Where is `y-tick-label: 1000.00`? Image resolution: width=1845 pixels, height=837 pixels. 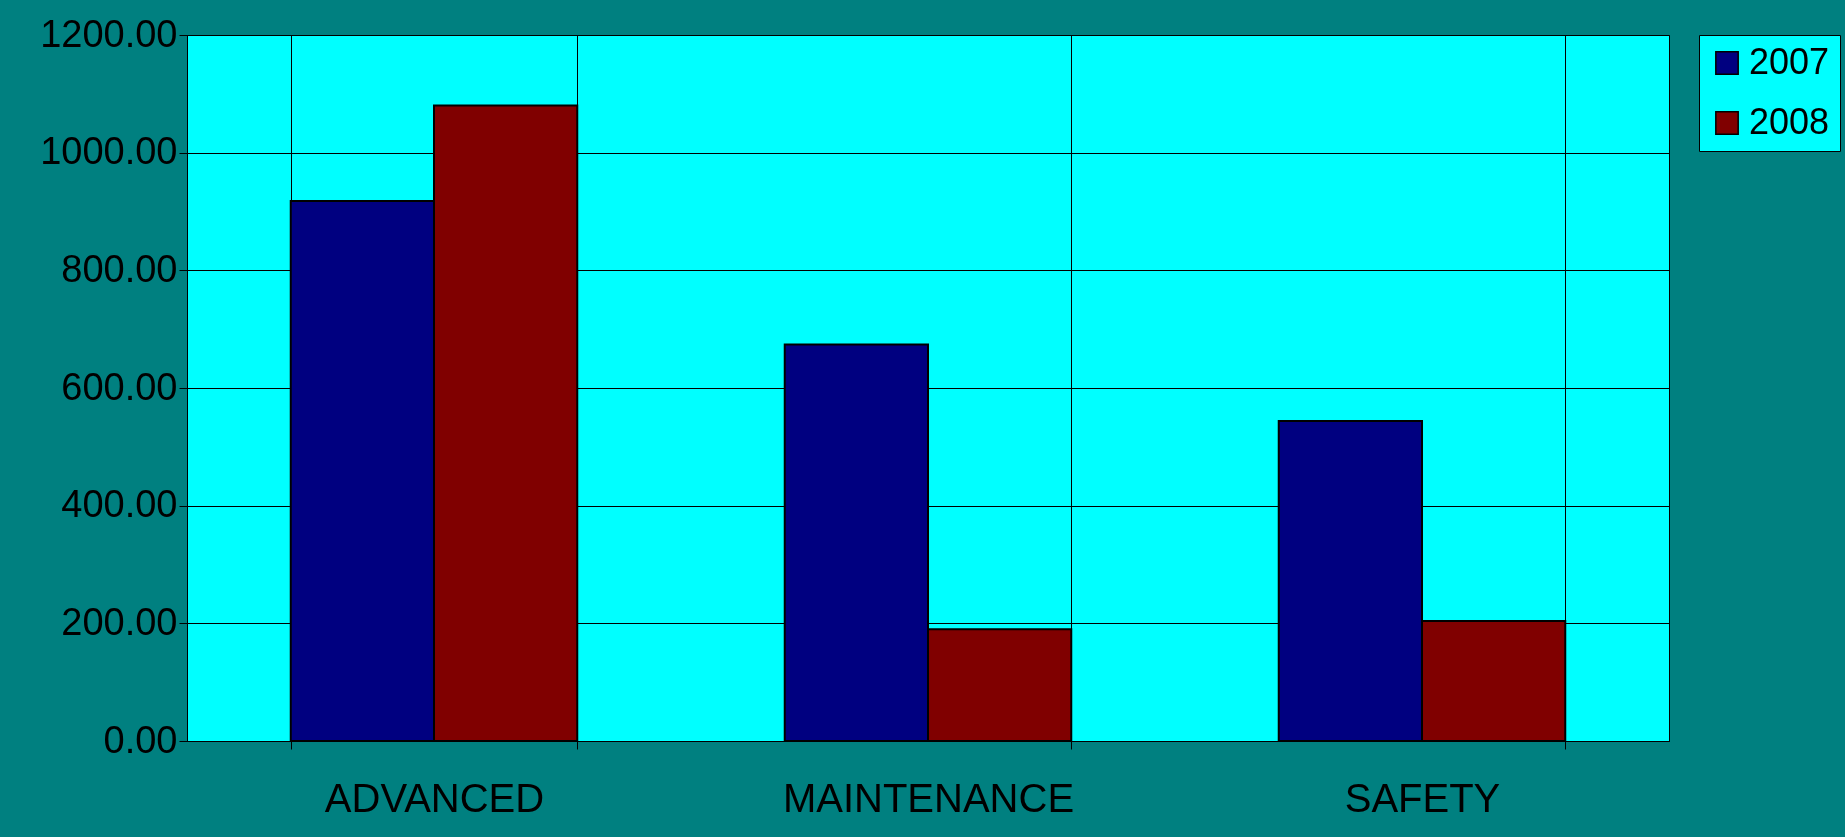
y-tick-label: 1000.00 is located at coordinates (109, 151).